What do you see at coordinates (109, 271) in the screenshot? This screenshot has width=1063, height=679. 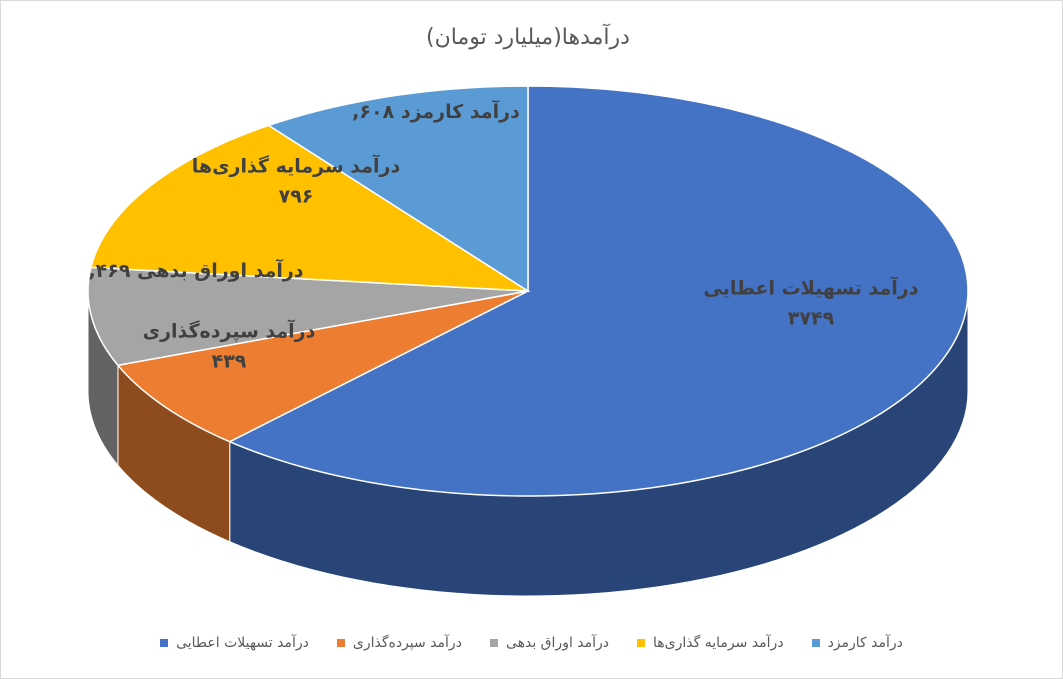 I see `value-label: ۴۶۹,` at bounding box center [109, 271].